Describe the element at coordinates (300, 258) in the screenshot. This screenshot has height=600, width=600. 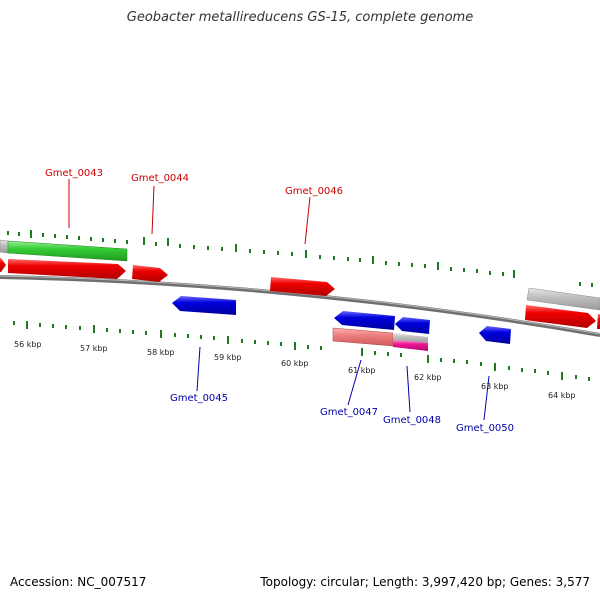
I see `upper-tick-row` at that location.